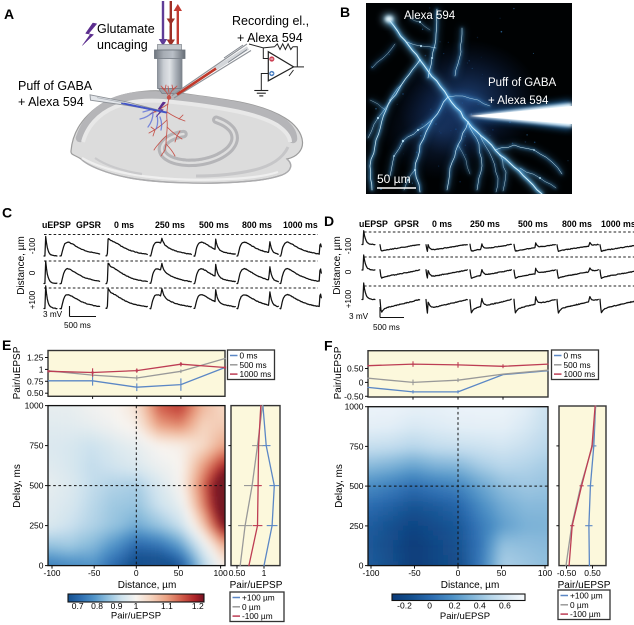 Image resolution: width=634 pixels, height=625 pixels. What do you see at coordinates (505, 606) in the screenshot?
I see `svg-text: 0.6` at bounding box center [505, 606].